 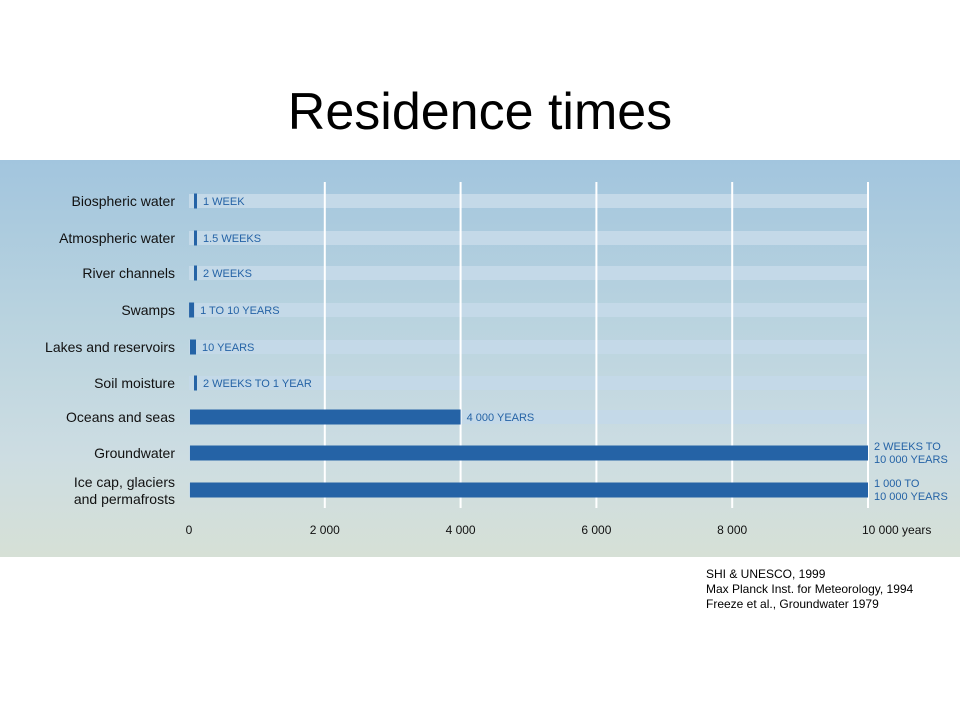 What do you see at coordinates (224, 202) in the screenshot?
I see `value-label: 1 WEEK` at bounding box center [224, 202].